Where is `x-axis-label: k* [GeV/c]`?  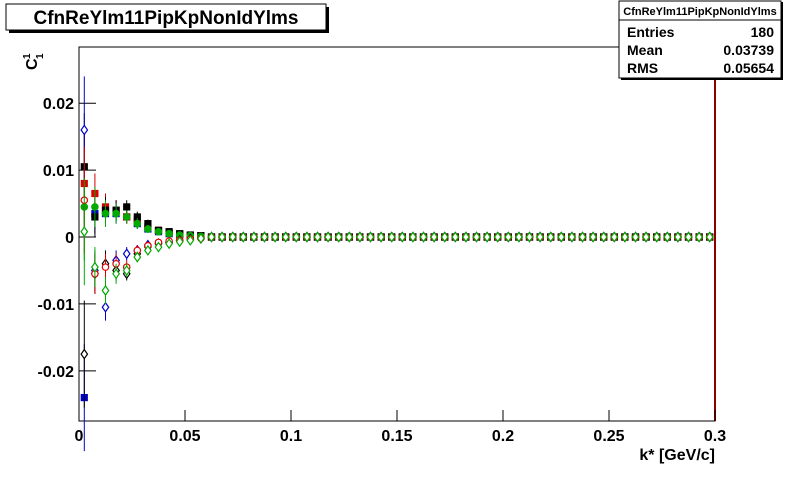
x-axis-label: k* [GeV/c] is located at coordinates (677, 455).